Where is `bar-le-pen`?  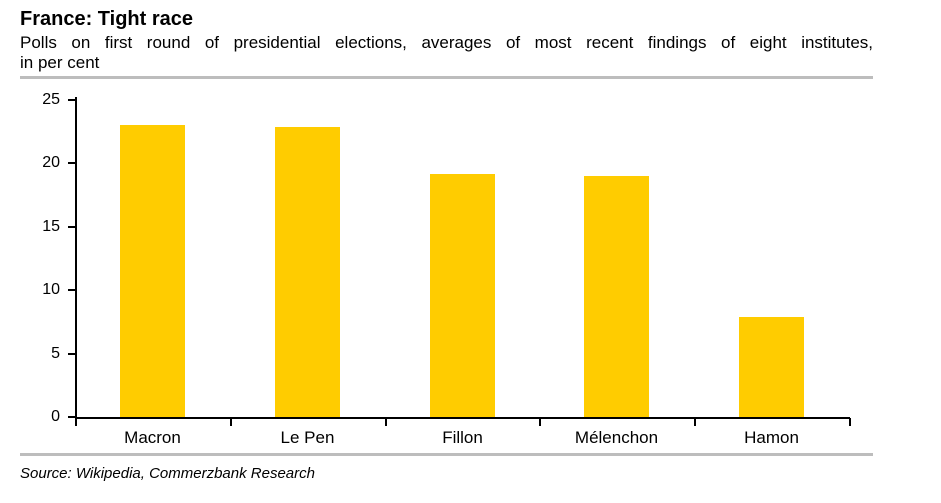 bar-le-pen is located at coordinates (307, 272).